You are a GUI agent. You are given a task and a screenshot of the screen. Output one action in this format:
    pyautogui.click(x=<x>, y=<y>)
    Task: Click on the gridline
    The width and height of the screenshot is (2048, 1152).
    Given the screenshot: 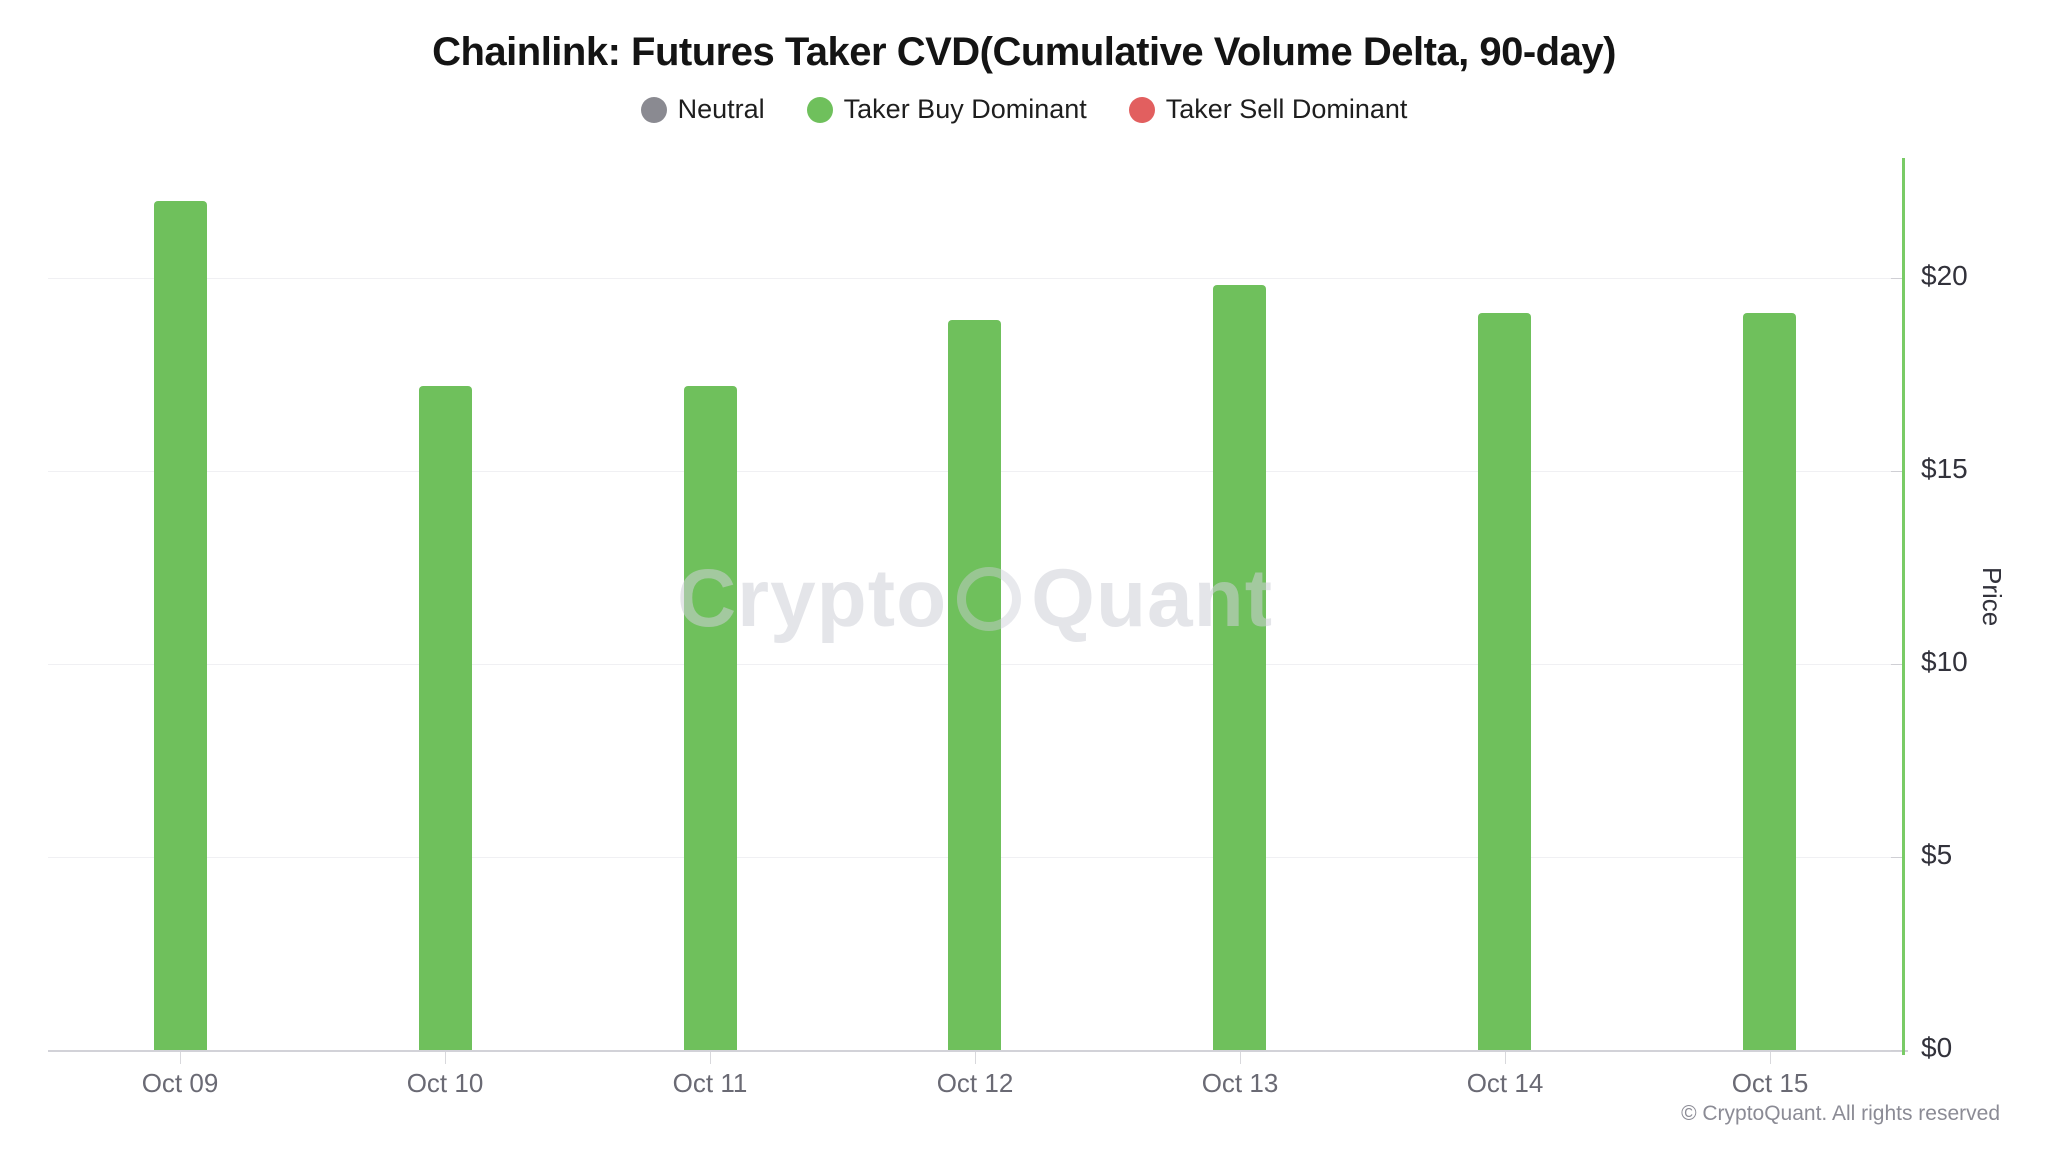 What is the action you would take?
    pyautogui.click(x=975, y=278)
    